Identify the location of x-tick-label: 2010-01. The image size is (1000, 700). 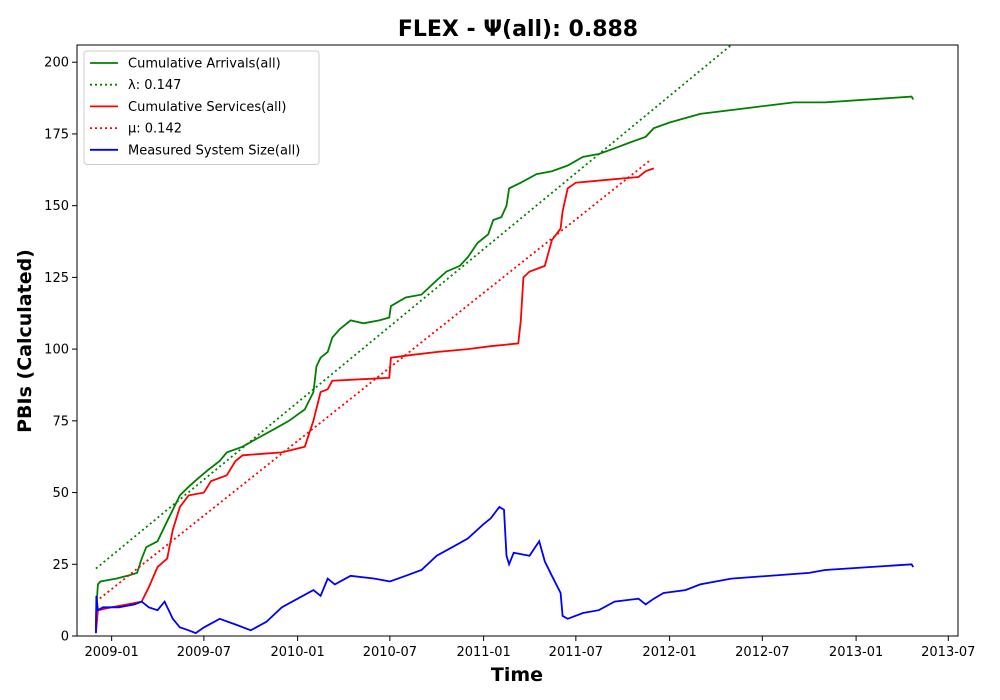
(297, 652).